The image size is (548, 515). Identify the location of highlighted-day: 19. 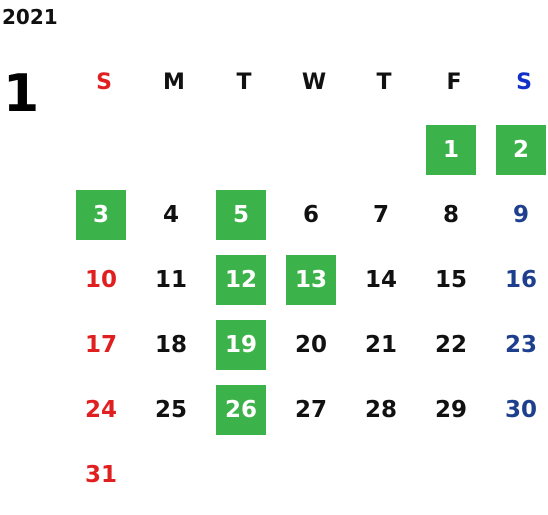
(241, 345).